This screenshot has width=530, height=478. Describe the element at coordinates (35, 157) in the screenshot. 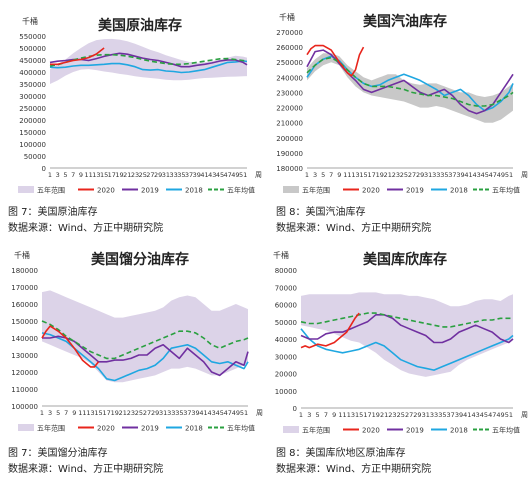

I see `y-tick-label: 50000` at that location.